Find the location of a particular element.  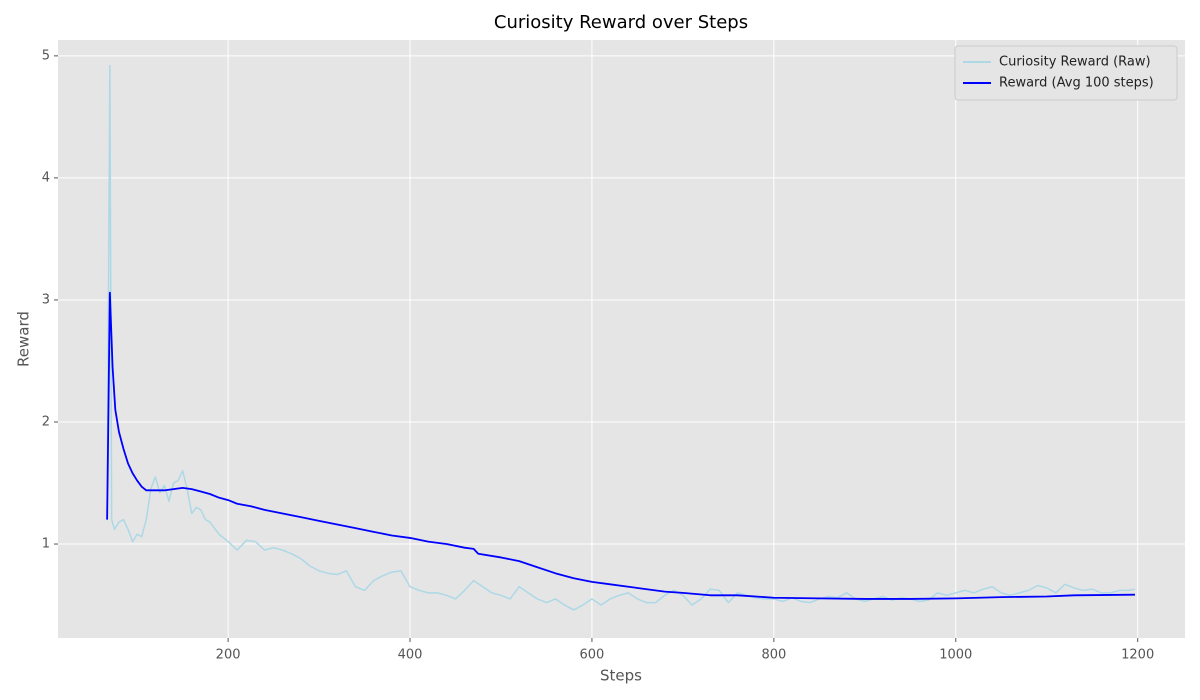

x-tick-label: 400 is located at coordinates (410, 655).